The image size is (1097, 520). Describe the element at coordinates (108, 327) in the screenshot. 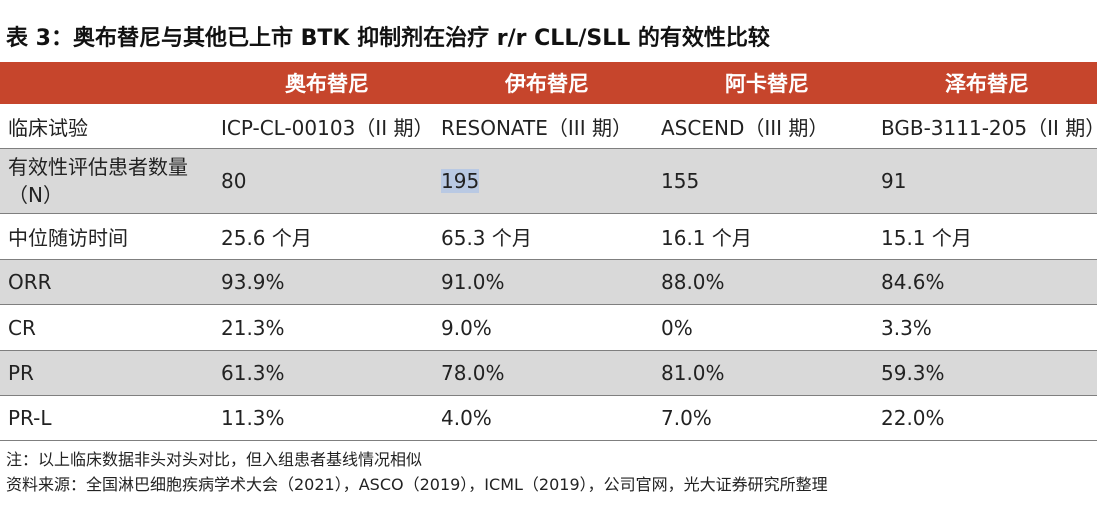

I see `row-label: CR` at that location.